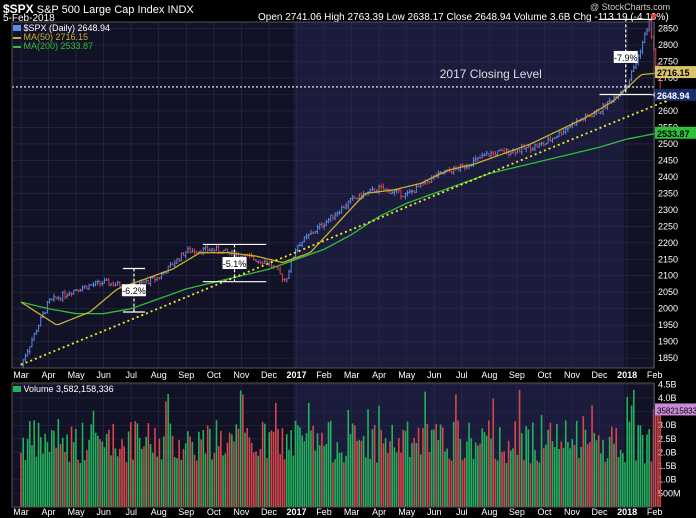 The width and height of the screenshot is (696, 518). Describe the element at coordinates (668, 325) in the screenshot. I see `price-tick-label: 1950` at that location.